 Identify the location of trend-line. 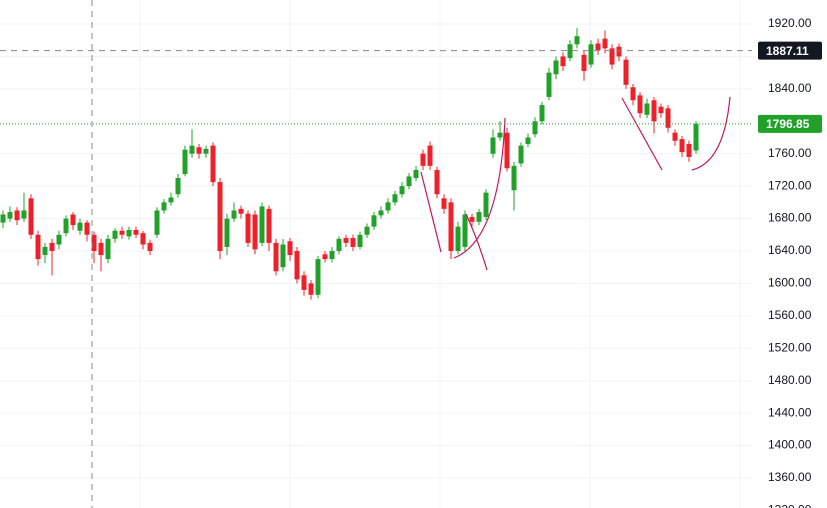
(431, 212).